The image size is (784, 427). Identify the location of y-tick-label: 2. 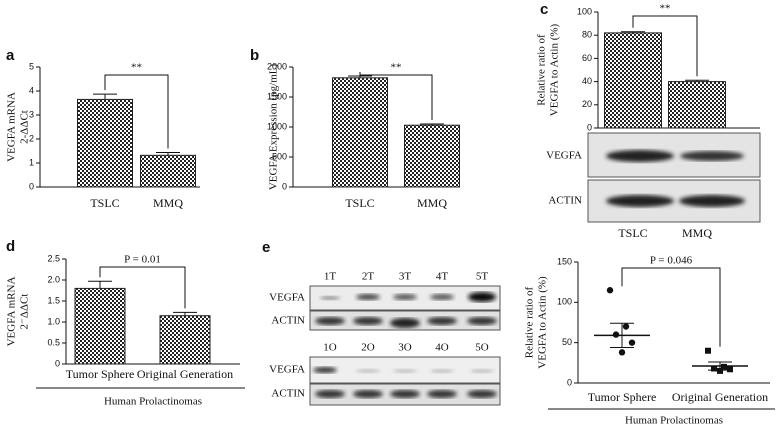
(31, 138).